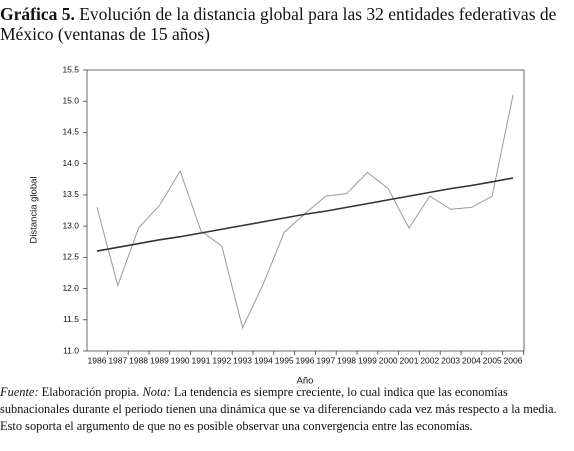 The image size is (574, 451). I want to click on x-tick-label: 2002, so click(429, 360).